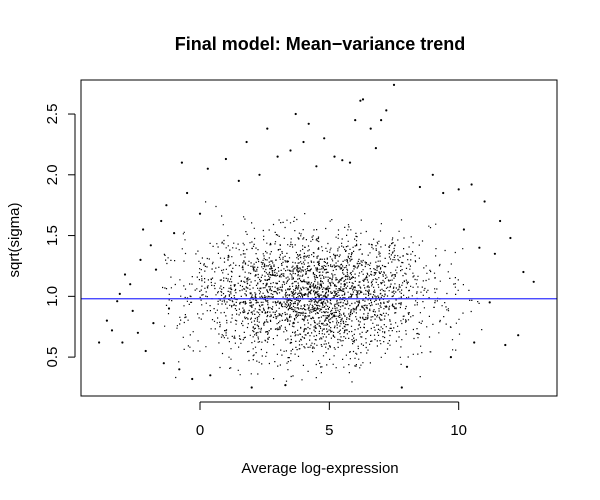  What do you see at coordinates (52, 114) in the screenshot?
I see `y-tick-label: 2.5` at bounding box center [52, 114].